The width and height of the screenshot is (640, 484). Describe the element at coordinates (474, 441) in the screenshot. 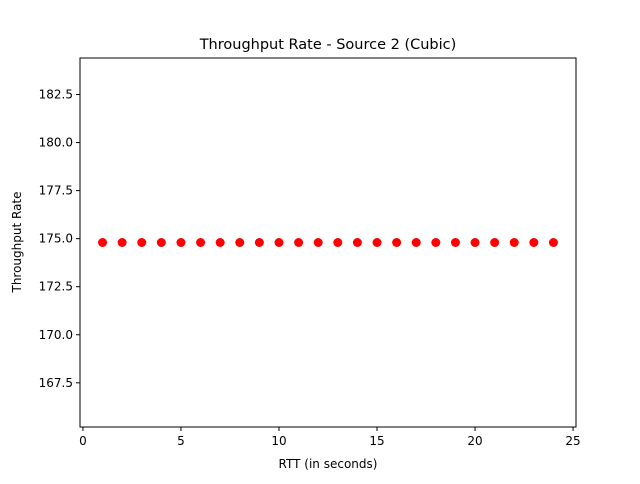

I see `x-tick-label: 20` at that location.